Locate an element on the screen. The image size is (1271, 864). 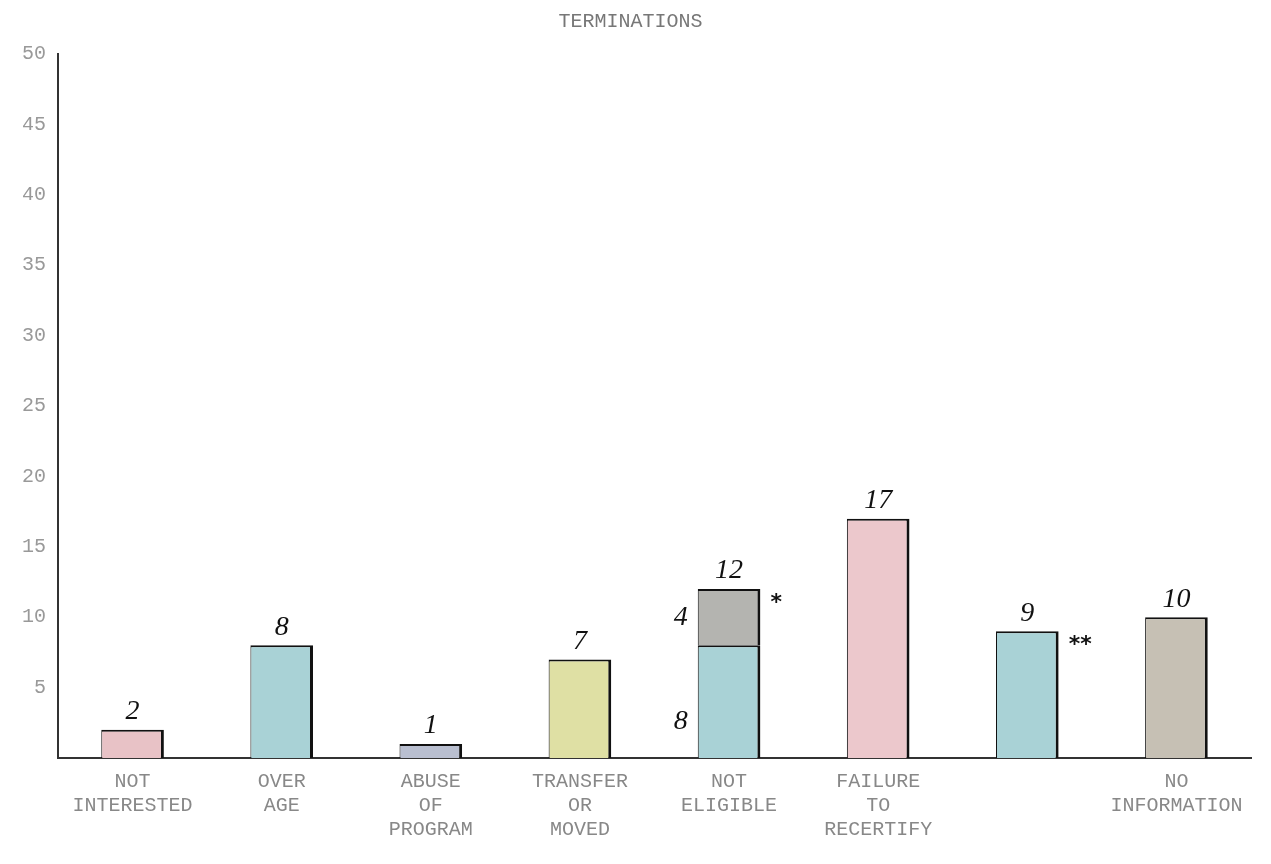
y-tick-label: 35 is located at coordinates (33, 265).